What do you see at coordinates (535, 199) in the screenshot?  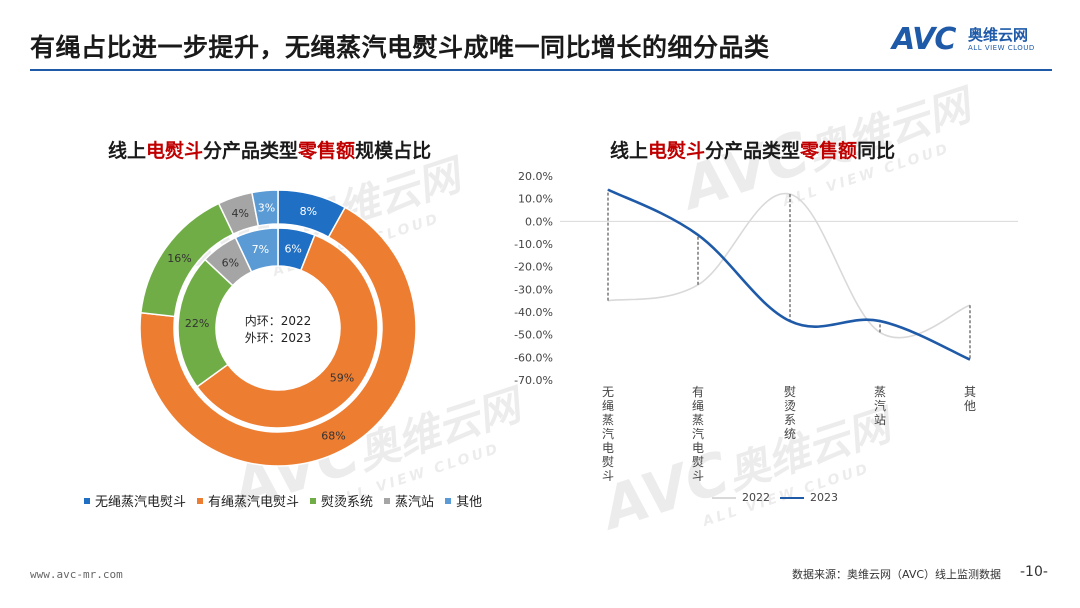 I see `y-tick-label: 10.0%` at bounding box center [535, 199].